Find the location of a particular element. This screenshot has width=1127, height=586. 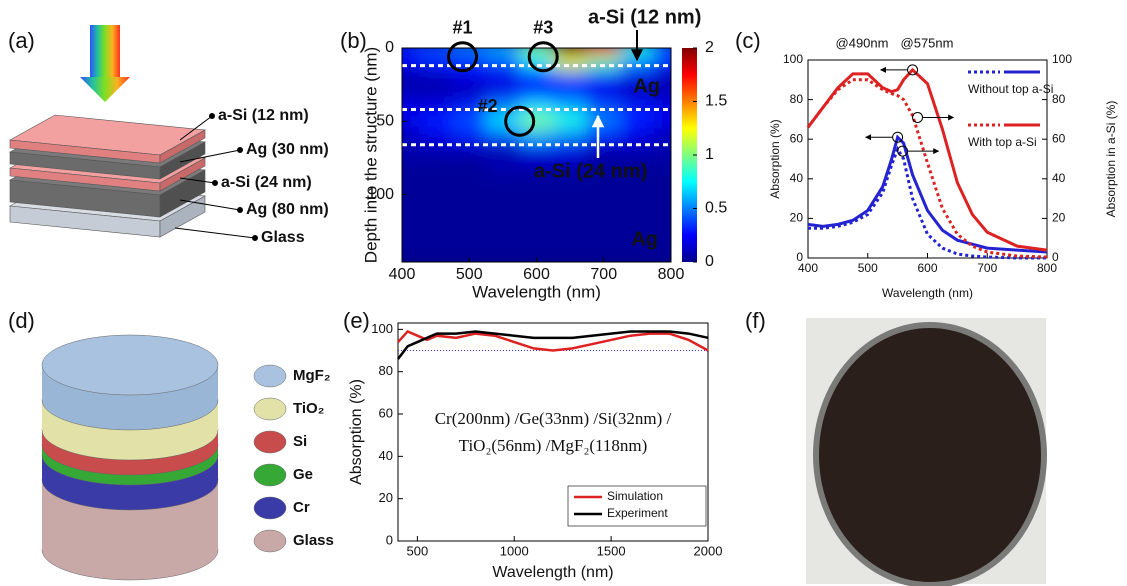

legend-label: Experiment is located at coordinates (637, 513).